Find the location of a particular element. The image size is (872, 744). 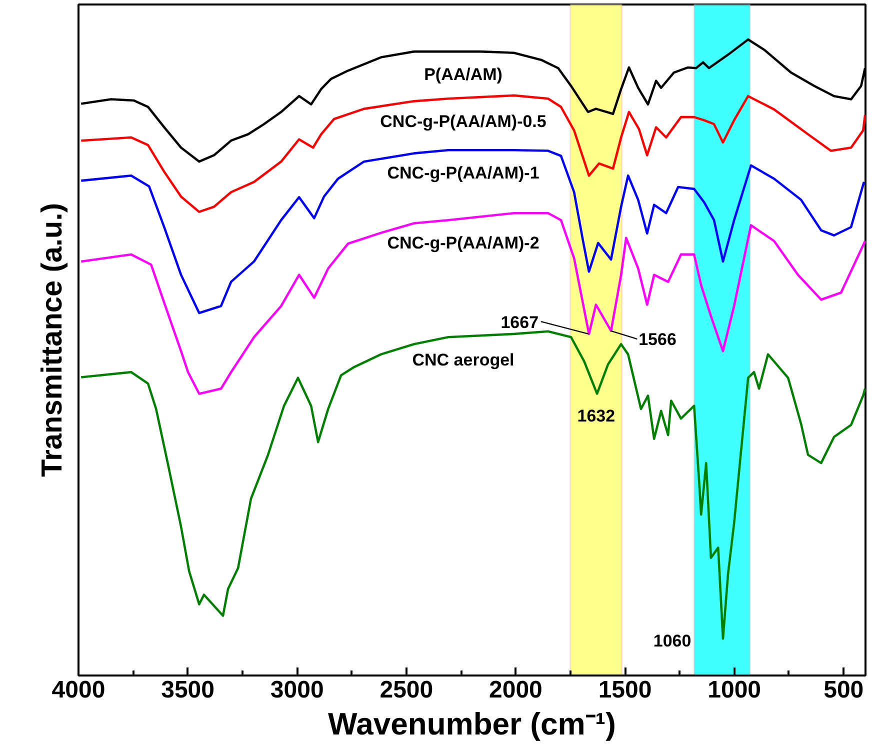

x-tick-label: 1000 is located at coordinates (735, 690).